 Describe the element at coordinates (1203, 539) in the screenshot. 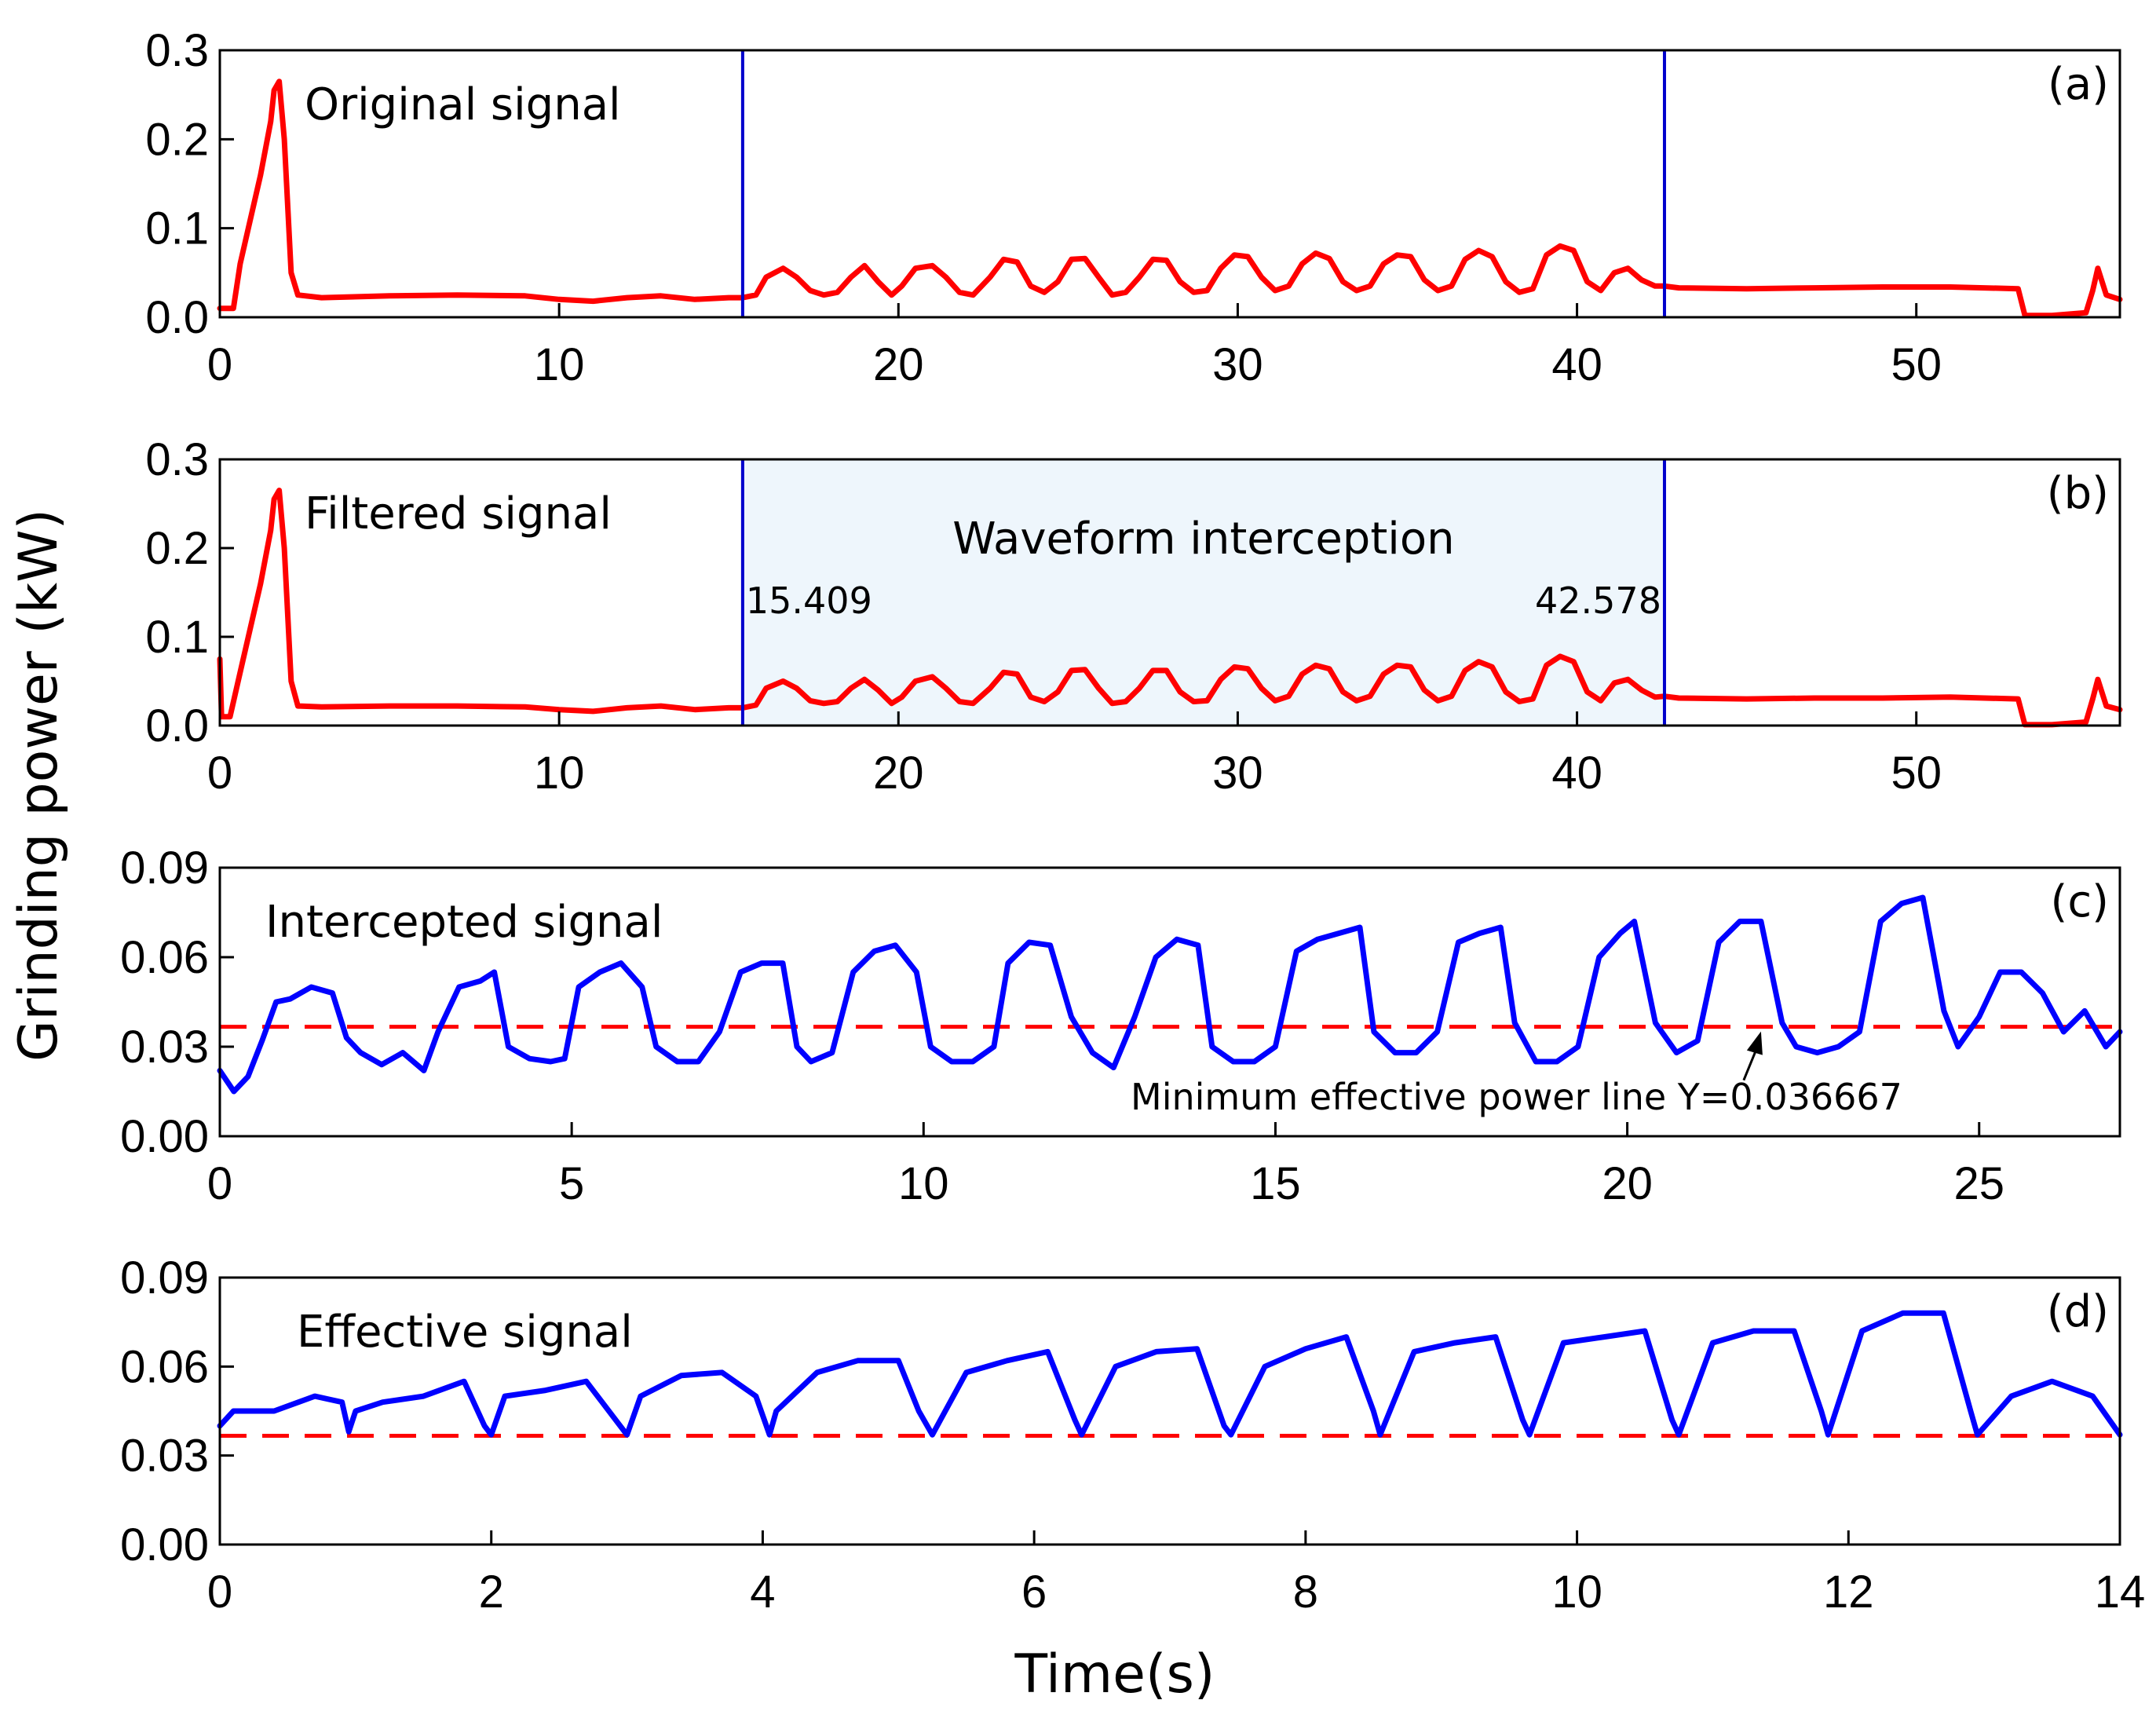

I see `region-label: Waveform interception` at that location.